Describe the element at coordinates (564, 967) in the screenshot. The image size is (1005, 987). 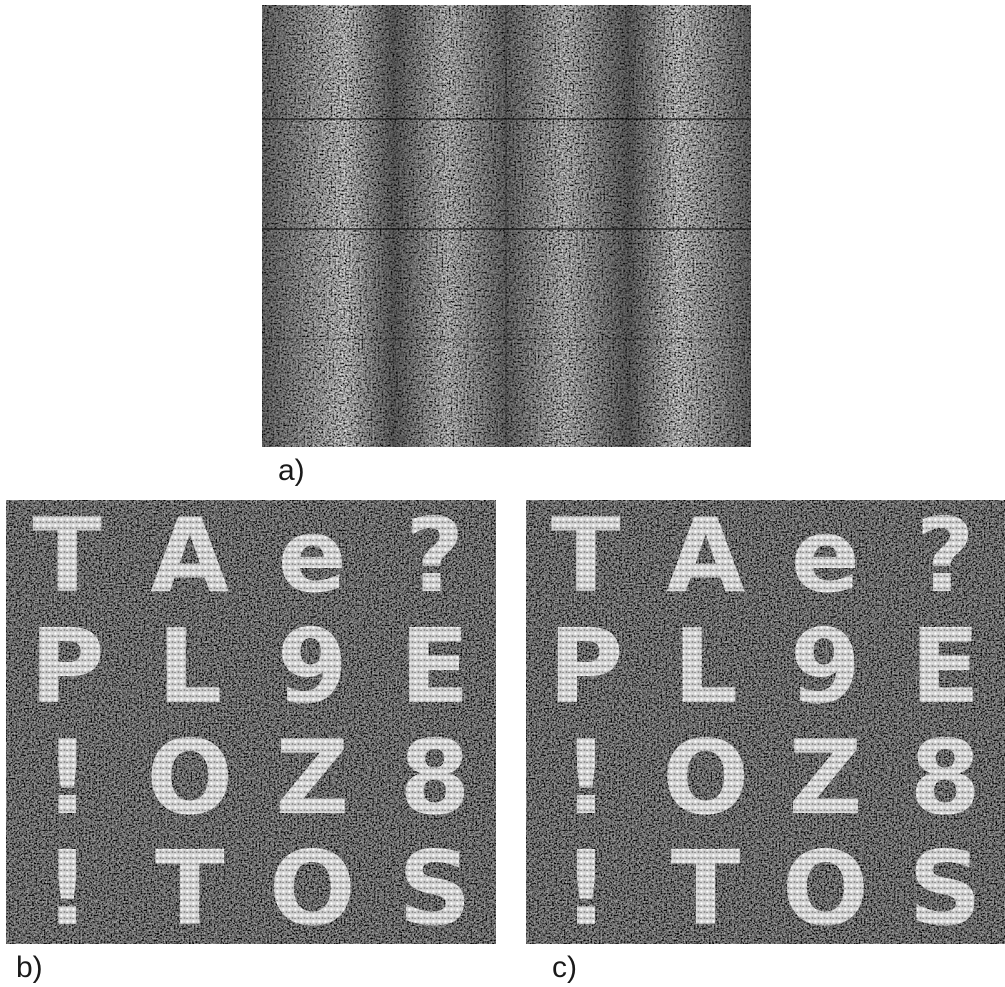
I see `panel-c-label: c)` at that location.